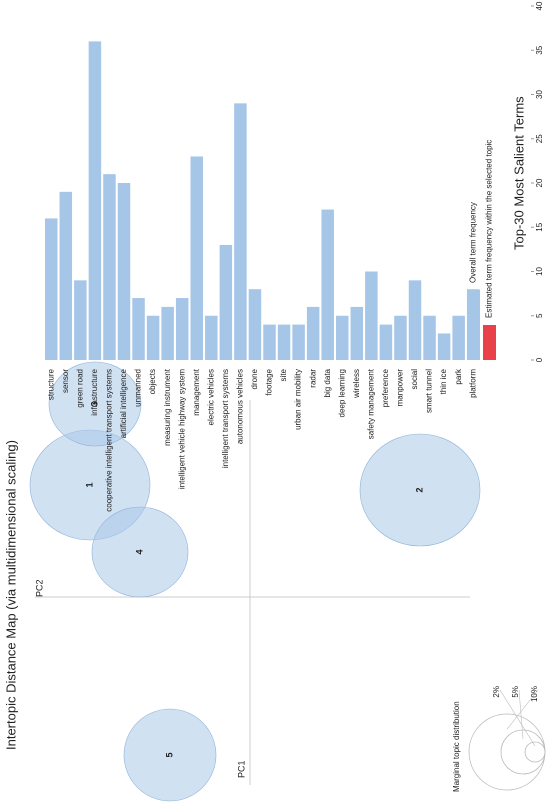 The width and height of the screenshot is (550, 802). Describe the element at coordinates (89, 484) in the screenshot. I see `topic-label: 1` at that location.